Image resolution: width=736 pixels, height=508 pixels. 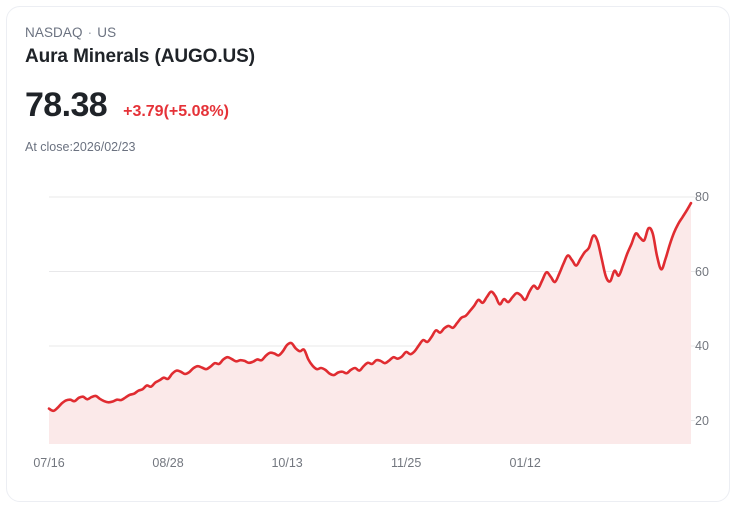 I want to click on price-row: 78.38 +3.79(+5.08%), so click(x=377, y=105).